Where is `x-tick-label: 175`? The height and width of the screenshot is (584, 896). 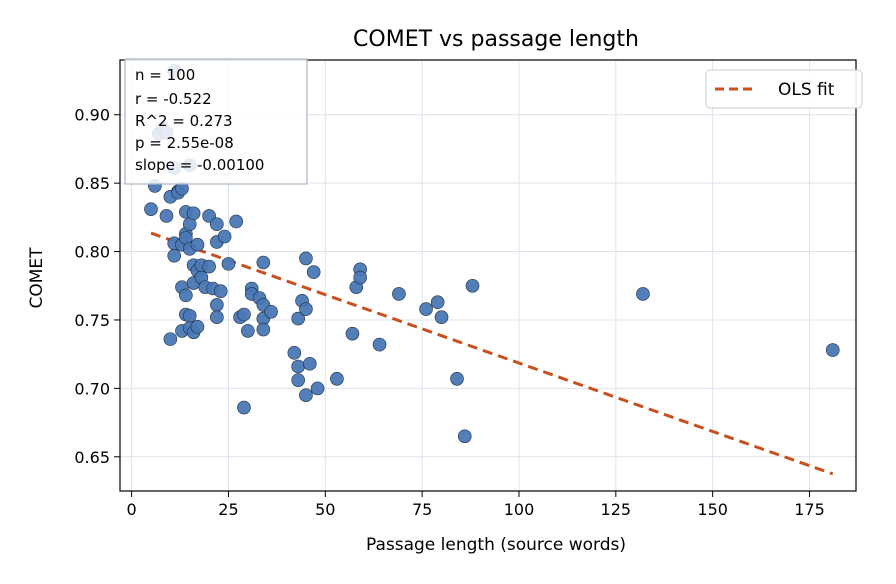 x-tick-label: 175 is located at coordinates (809, 509).